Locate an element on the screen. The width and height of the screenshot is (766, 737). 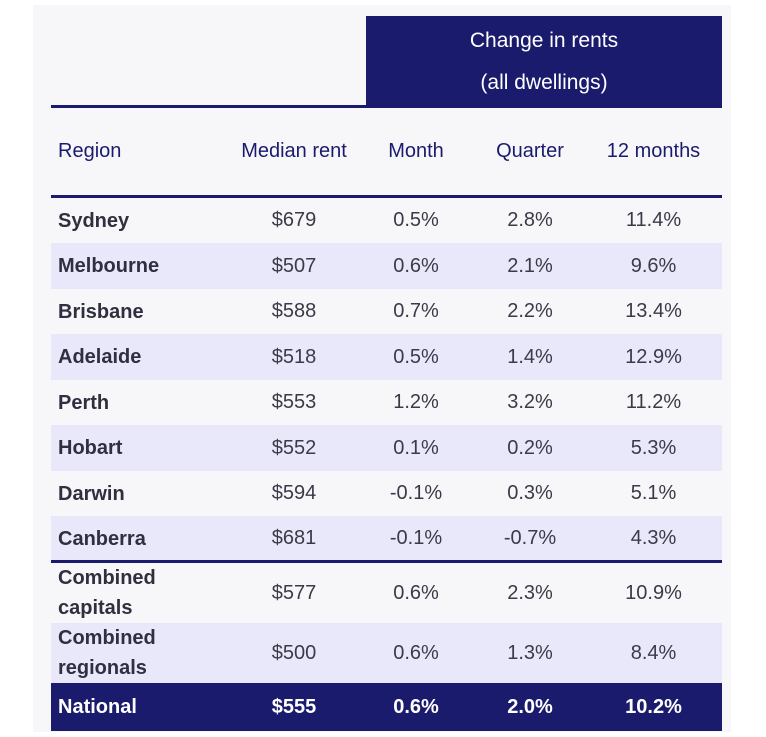
region-name: Combined regionals is located at coordinates (107, 653).